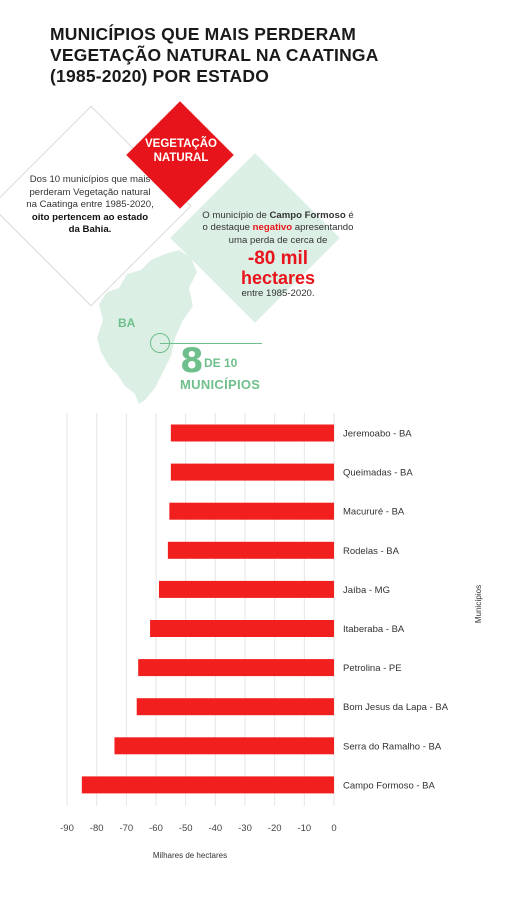  What do you see at coordinates (392, 746) in the screenshot?
I see `category-label: Serra do Ramalho - BA` at bounding box center [392, 746].